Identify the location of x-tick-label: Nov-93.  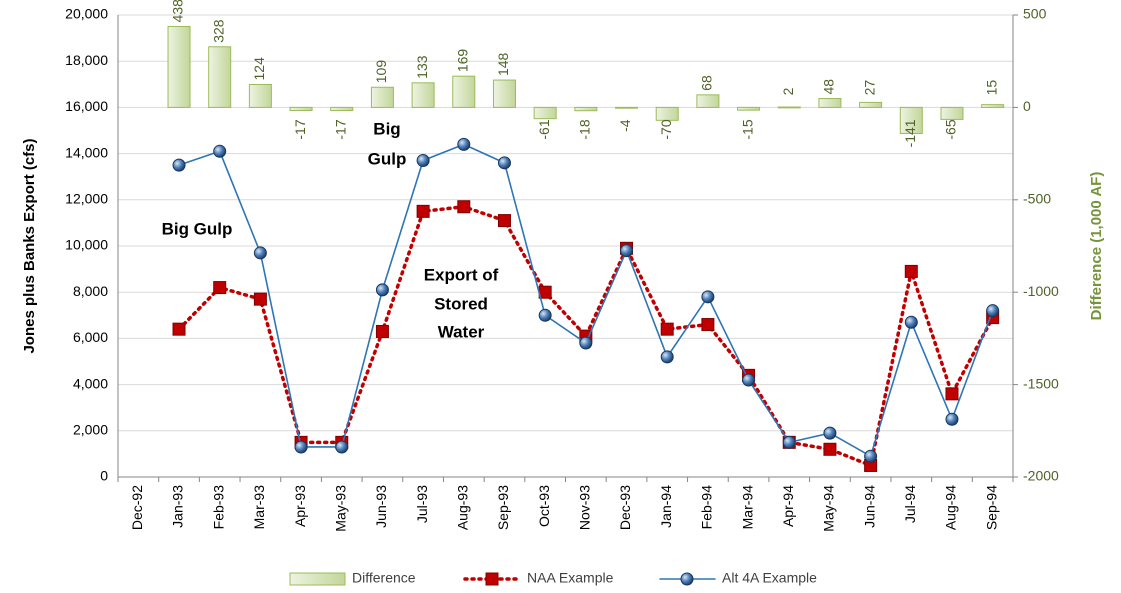
(585, 507).